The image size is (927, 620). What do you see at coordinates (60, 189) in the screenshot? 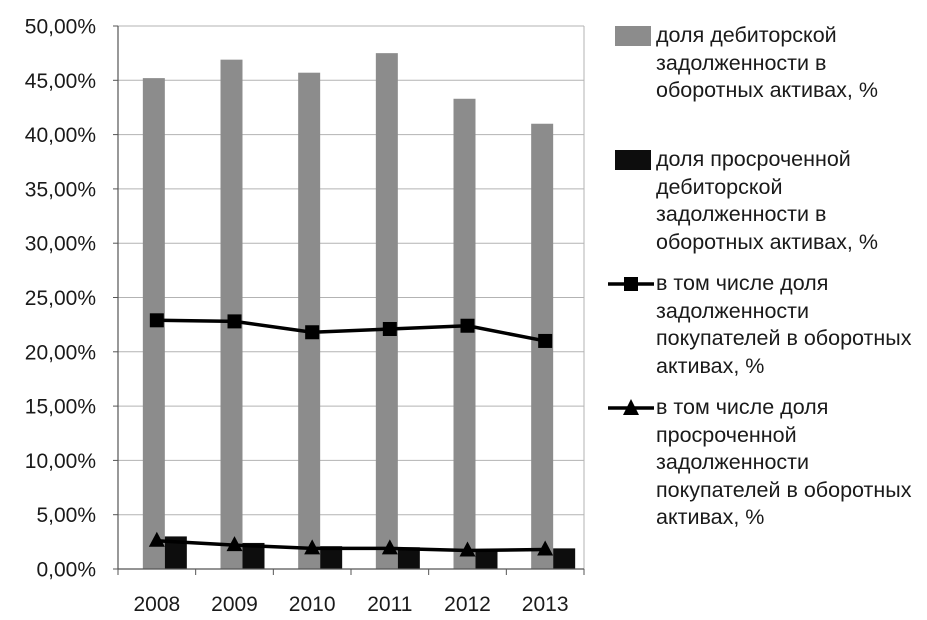
I see `y-tick-label: 35,00%` at bounding box center [60, 189].